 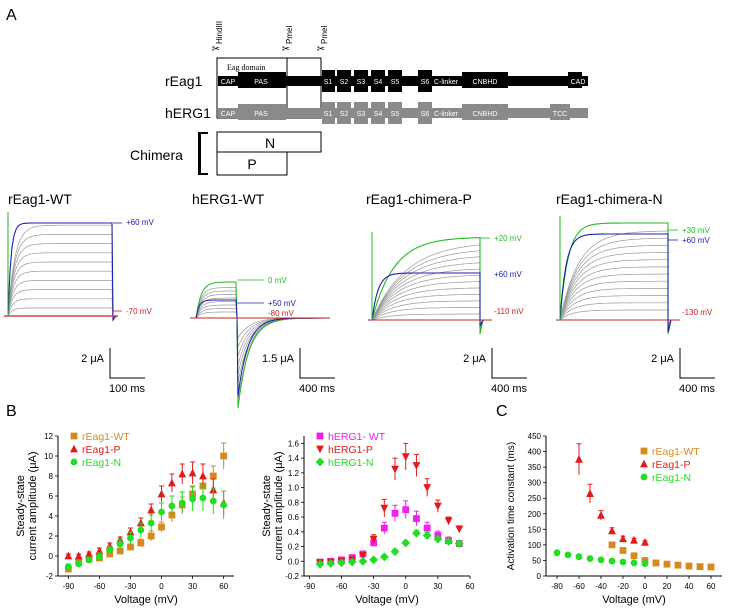 What do you see at coordinates (502, 411) in the screenshot?
I see `panel-label-c: C` at bounding box center [502, 411].